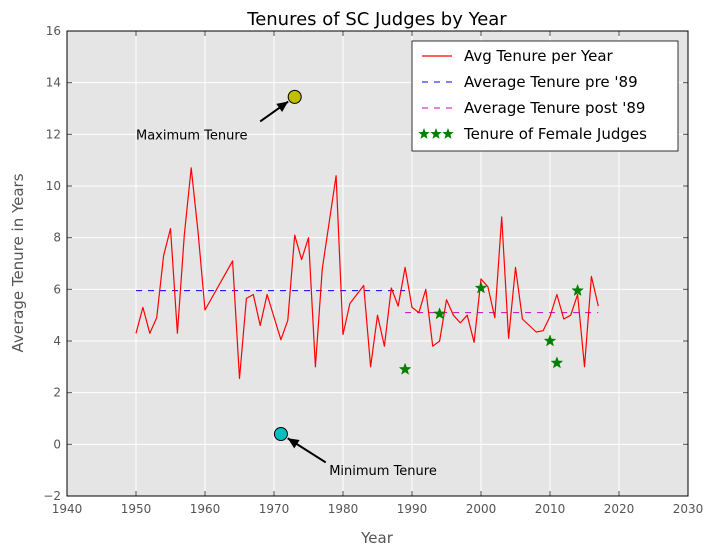 The image size is (714, 556). I want to click on y-tick-label: 2, so click(57, 393).